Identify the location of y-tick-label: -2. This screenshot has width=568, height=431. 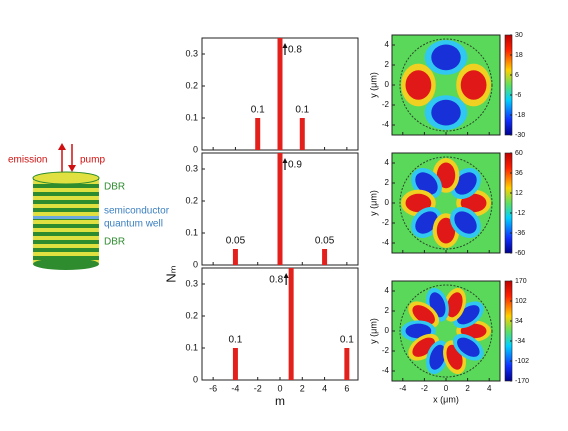
(386, 222).